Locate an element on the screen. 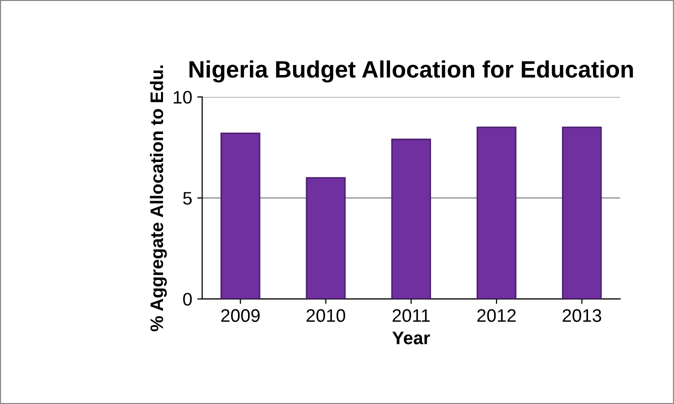 The image size is (674, 404). y-tick-label: 0 is located at coordinates (187, 299).